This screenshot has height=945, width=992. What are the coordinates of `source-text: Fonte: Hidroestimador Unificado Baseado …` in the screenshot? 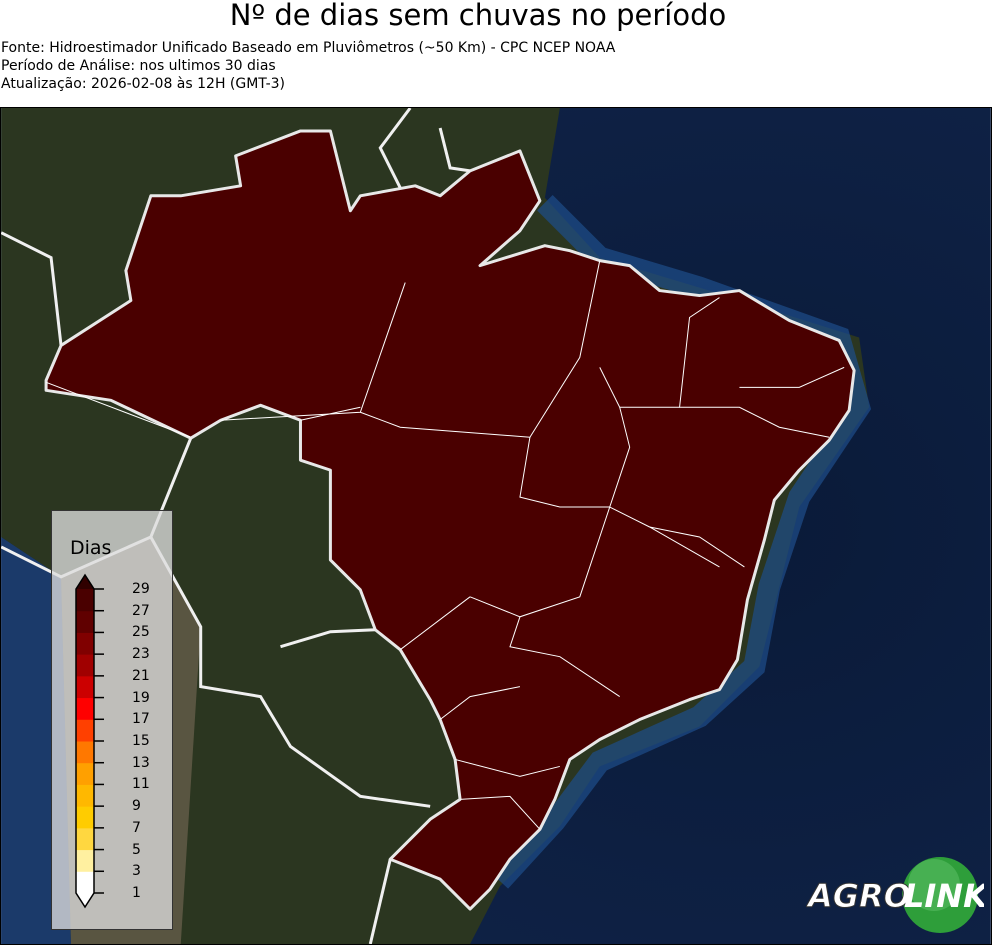 It's located at (308, 48).